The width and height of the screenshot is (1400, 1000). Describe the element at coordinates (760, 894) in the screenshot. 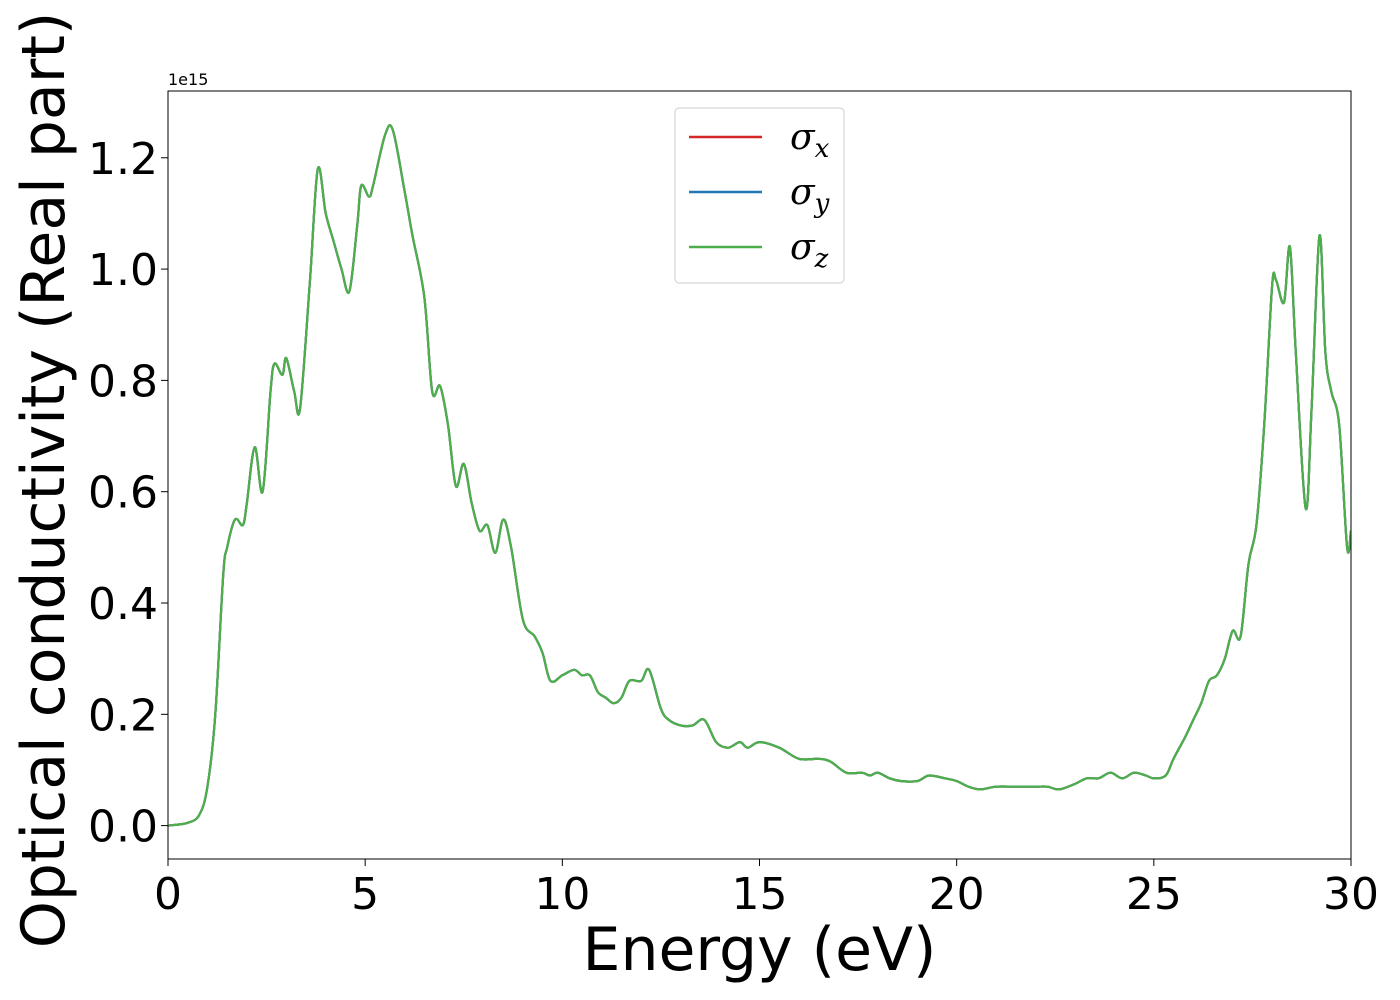

I see `x-tick-label: 15` at that location.